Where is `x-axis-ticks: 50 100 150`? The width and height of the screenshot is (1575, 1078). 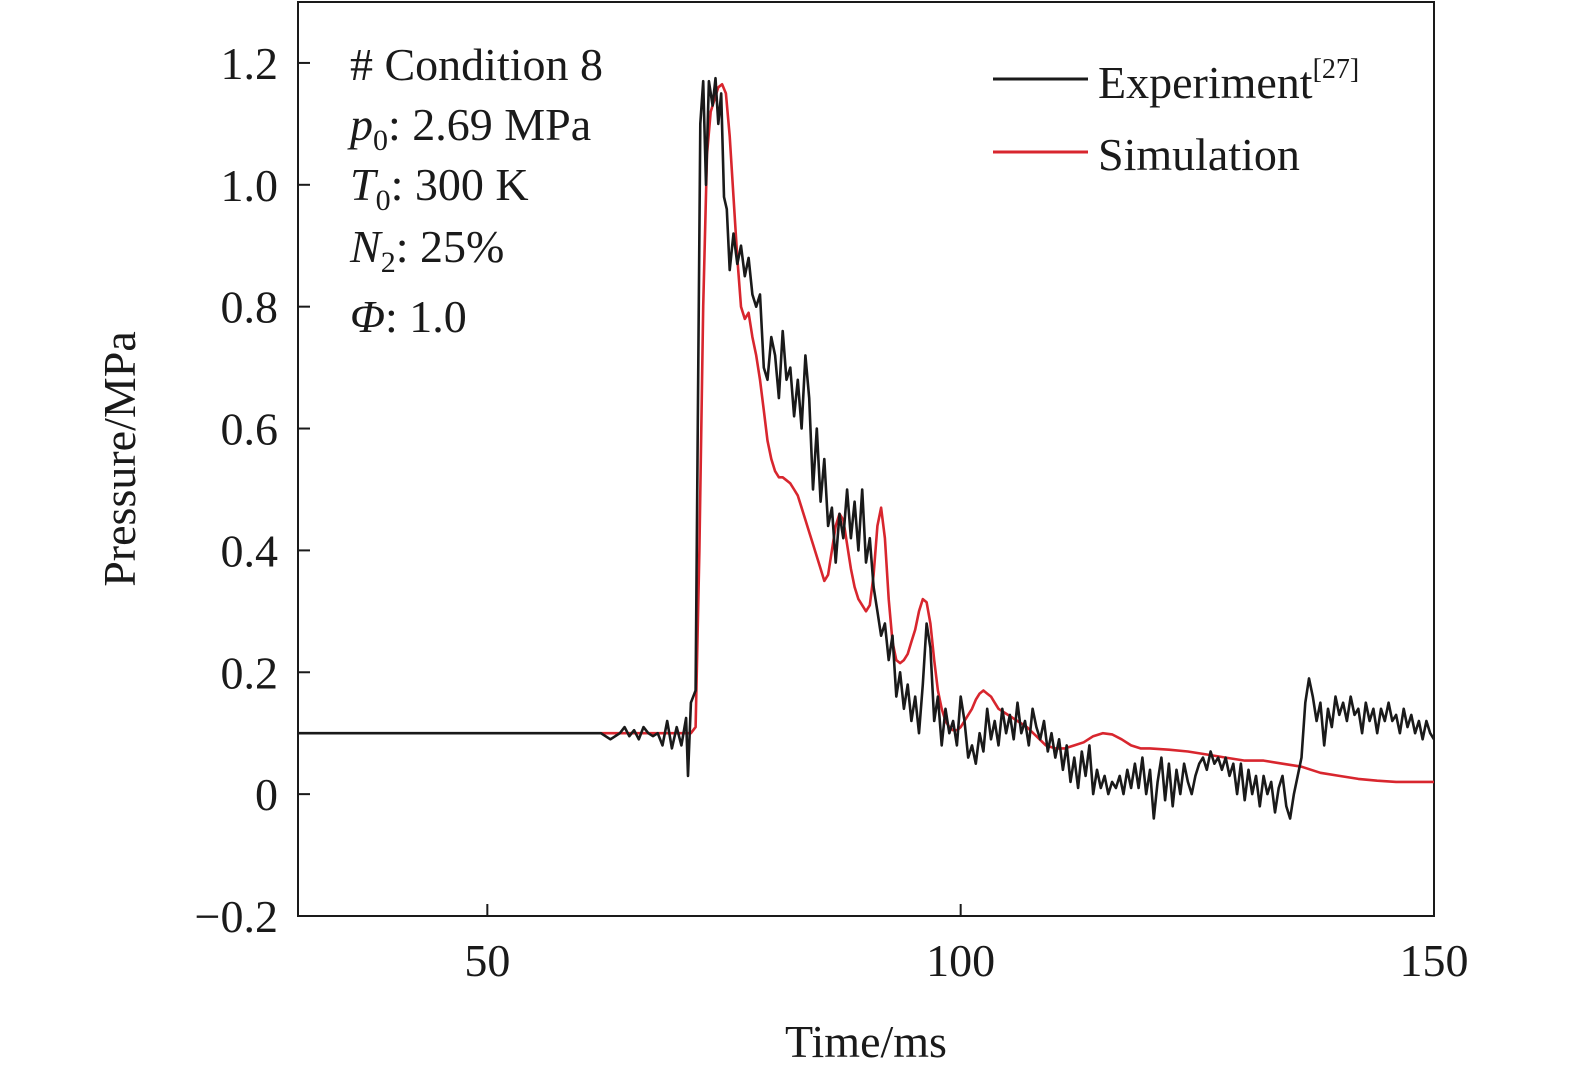
x-axis-ticks: 50 100 150 is located at coordinates (966, 945).